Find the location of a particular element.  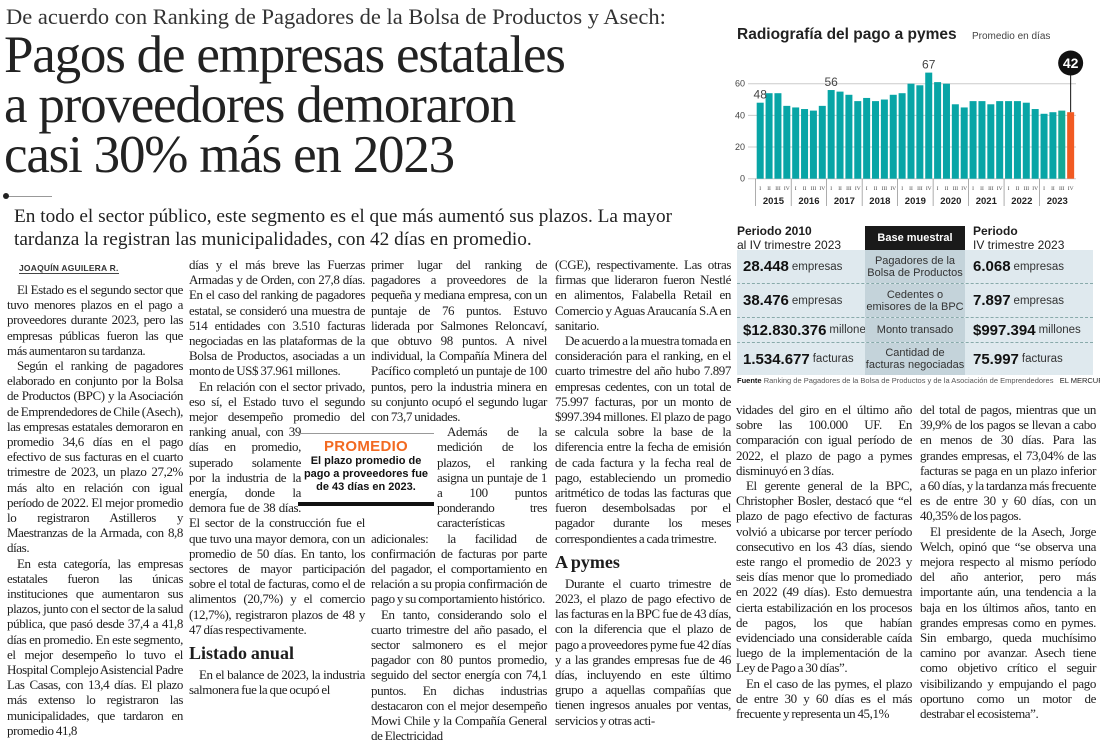

section-heading: Listado anual is located at coordinates (241, 653).